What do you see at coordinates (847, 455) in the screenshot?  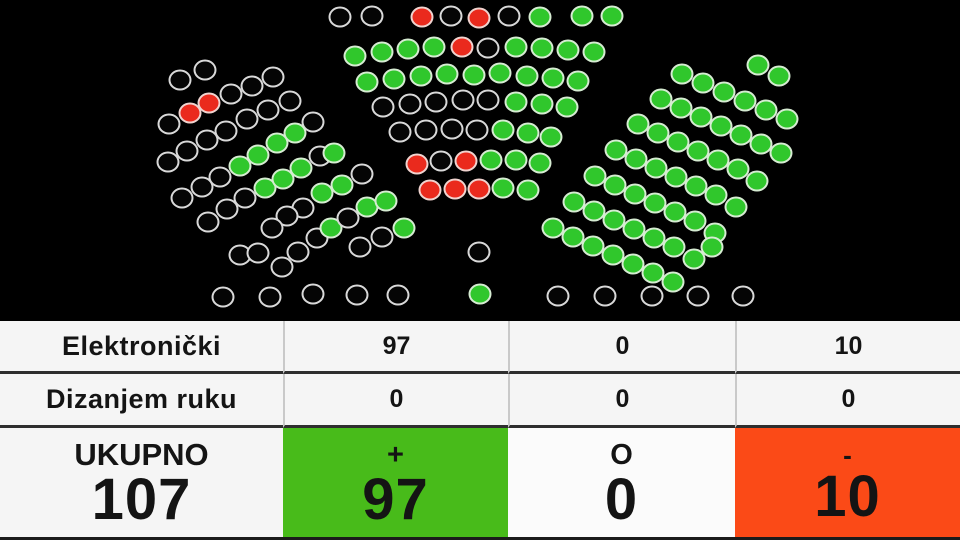 I see `minus-sign: -` at bounding box center [847, 455].